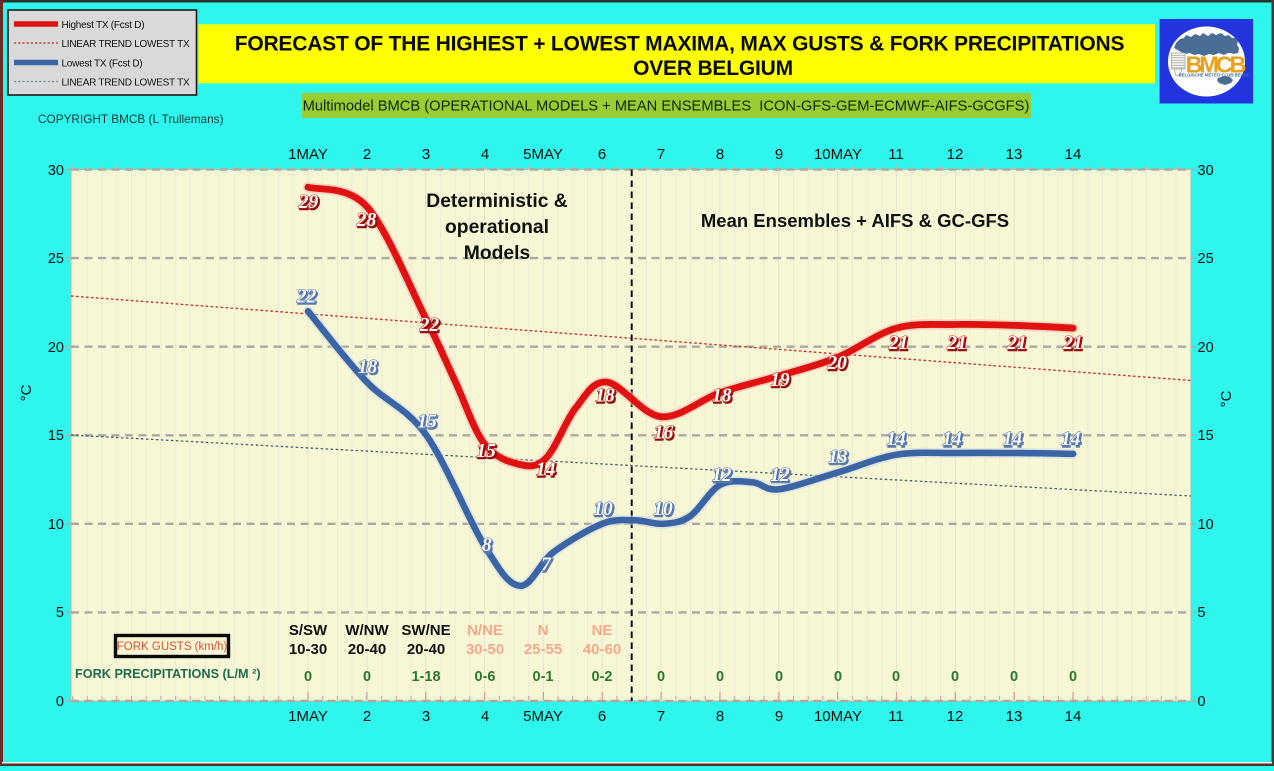 The width and height of the screenshot is (1274, 771). What do you see at coordinates (425, 677) in the screenshot?
I see `svg-text: 1-18` at bounding box center [425, 677].